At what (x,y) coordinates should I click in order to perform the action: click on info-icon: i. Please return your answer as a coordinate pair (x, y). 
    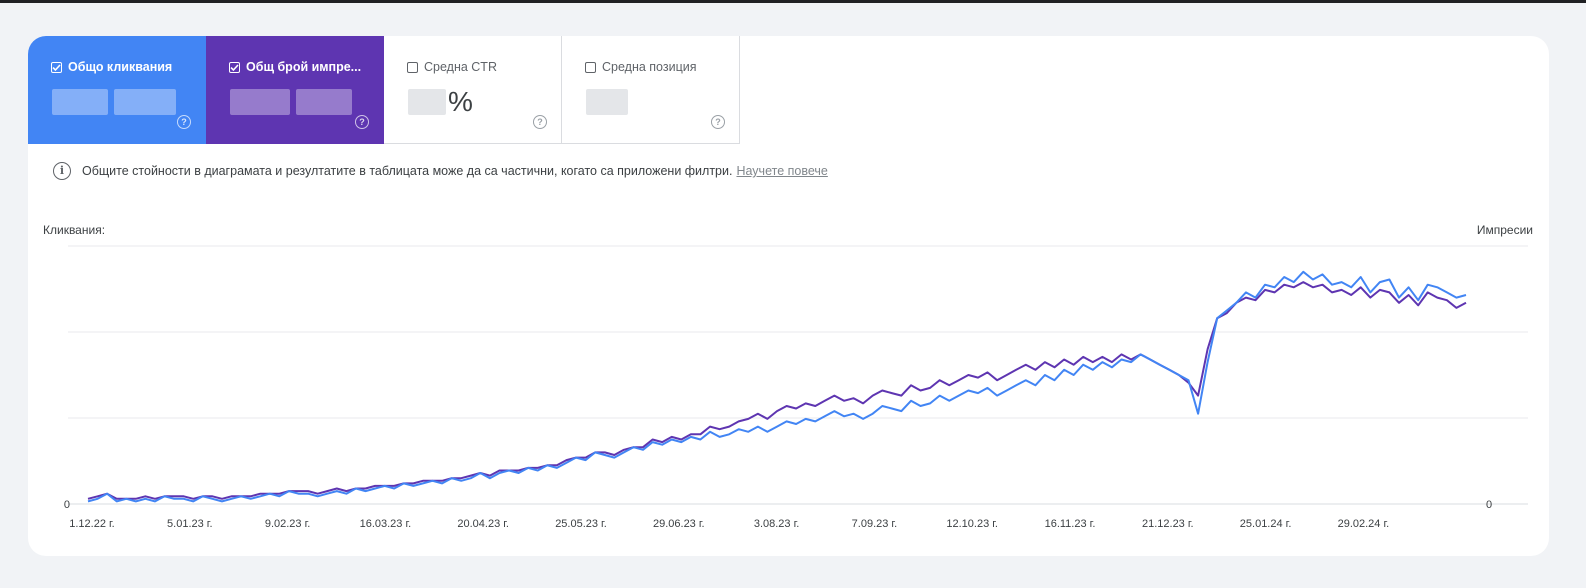
    Looking at the image, I should click on (62, 171).